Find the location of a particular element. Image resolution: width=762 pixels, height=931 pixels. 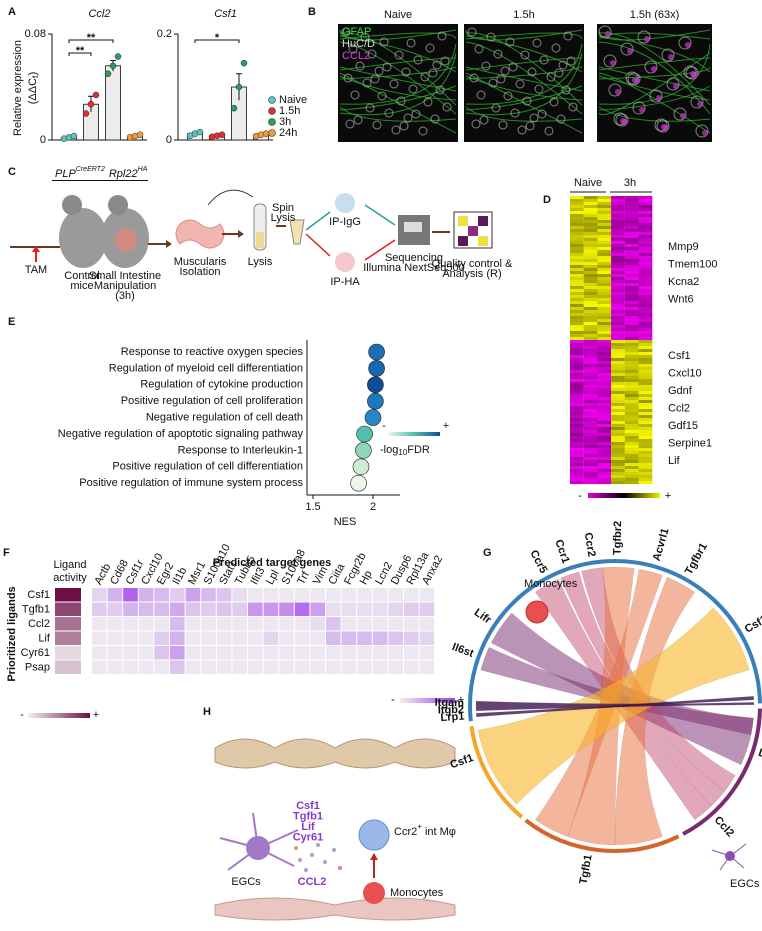

chord-label: Ccr5 is located at coordinates (538, 561).